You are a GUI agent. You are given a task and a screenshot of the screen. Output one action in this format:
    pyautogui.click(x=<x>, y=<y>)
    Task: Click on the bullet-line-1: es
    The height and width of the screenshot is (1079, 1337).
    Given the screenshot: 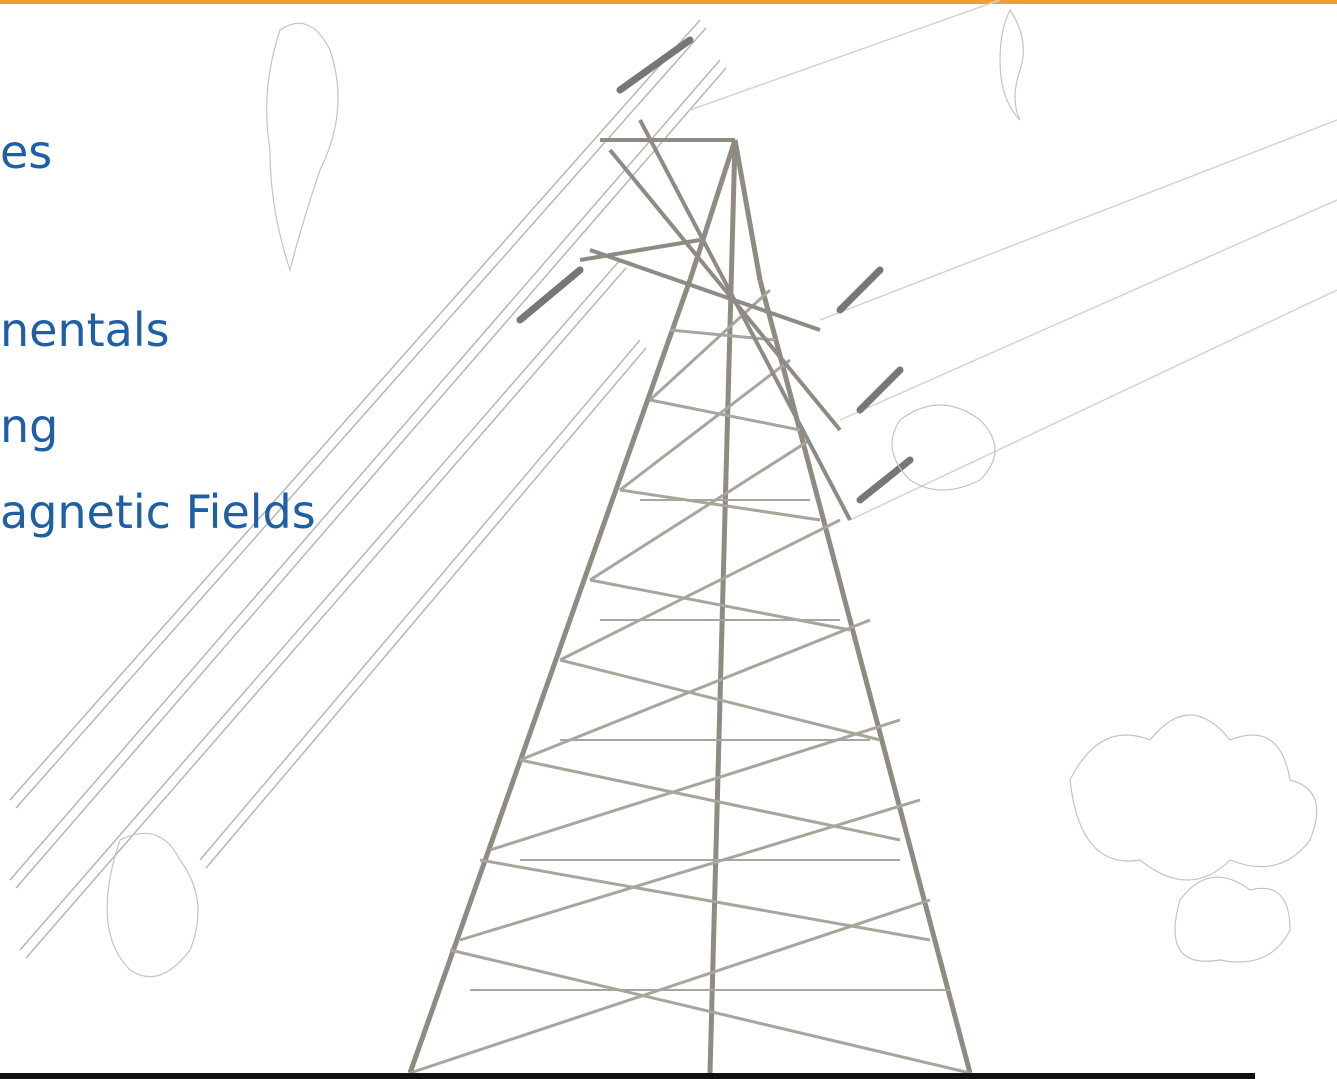 What is the action you would take?
    pyautogui.click(x=26, y=152)
    